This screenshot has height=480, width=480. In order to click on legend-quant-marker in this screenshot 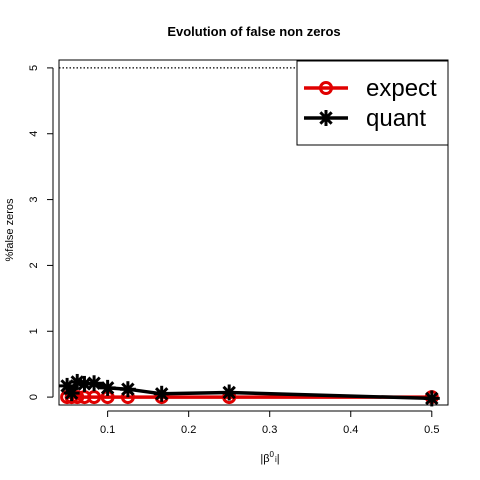, I will do `click(326, 118)`.